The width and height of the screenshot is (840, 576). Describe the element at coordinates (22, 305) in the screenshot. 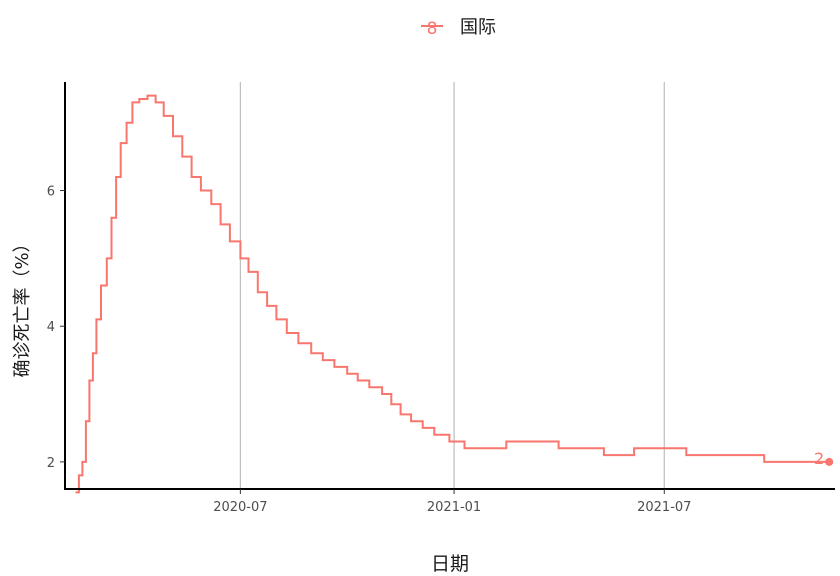

I see `y-axis-title: 确诊死亡率（%）` at that location.